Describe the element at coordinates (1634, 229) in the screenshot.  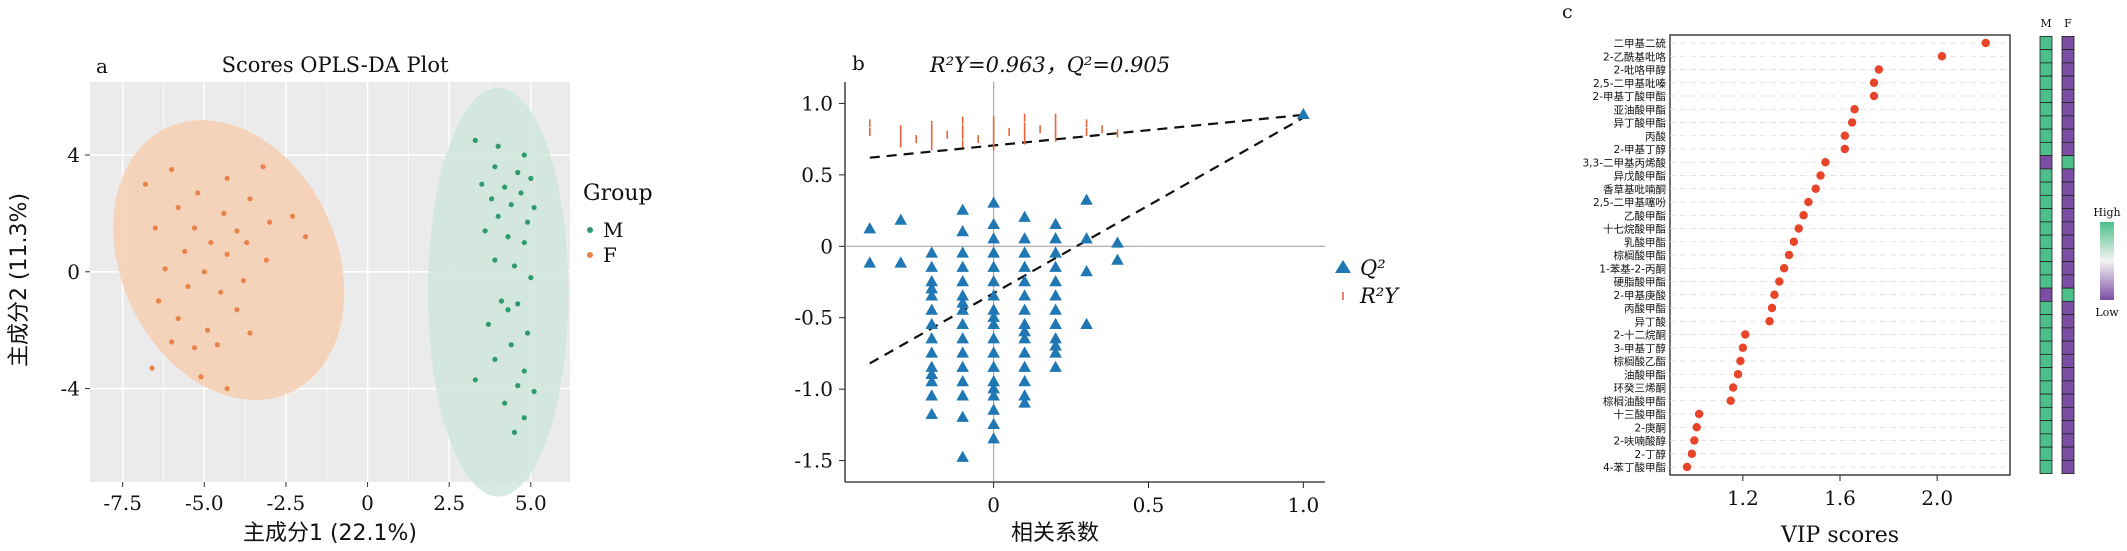
I see `category-label: 十七烷酸甲酯` at that location.